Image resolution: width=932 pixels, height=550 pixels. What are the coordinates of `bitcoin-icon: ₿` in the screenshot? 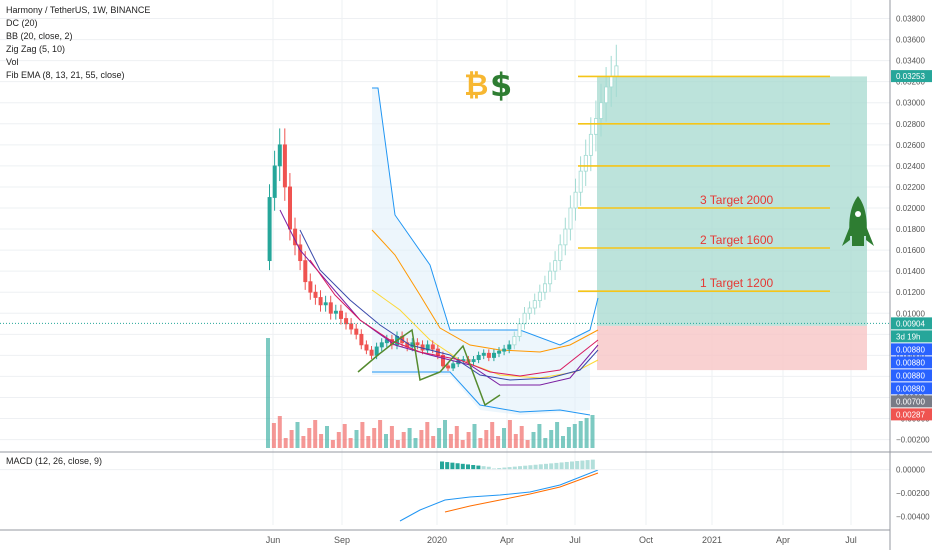 It's located at (476, 85).